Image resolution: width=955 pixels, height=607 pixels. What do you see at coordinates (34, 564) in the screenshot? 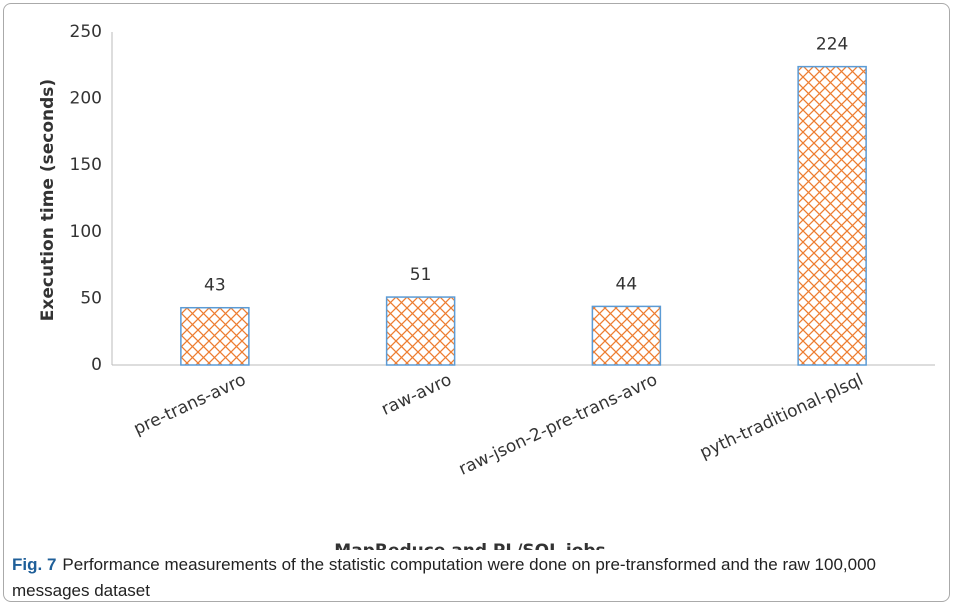
I see `caption-label: Fig. 7` at bounding box center [34, 564].